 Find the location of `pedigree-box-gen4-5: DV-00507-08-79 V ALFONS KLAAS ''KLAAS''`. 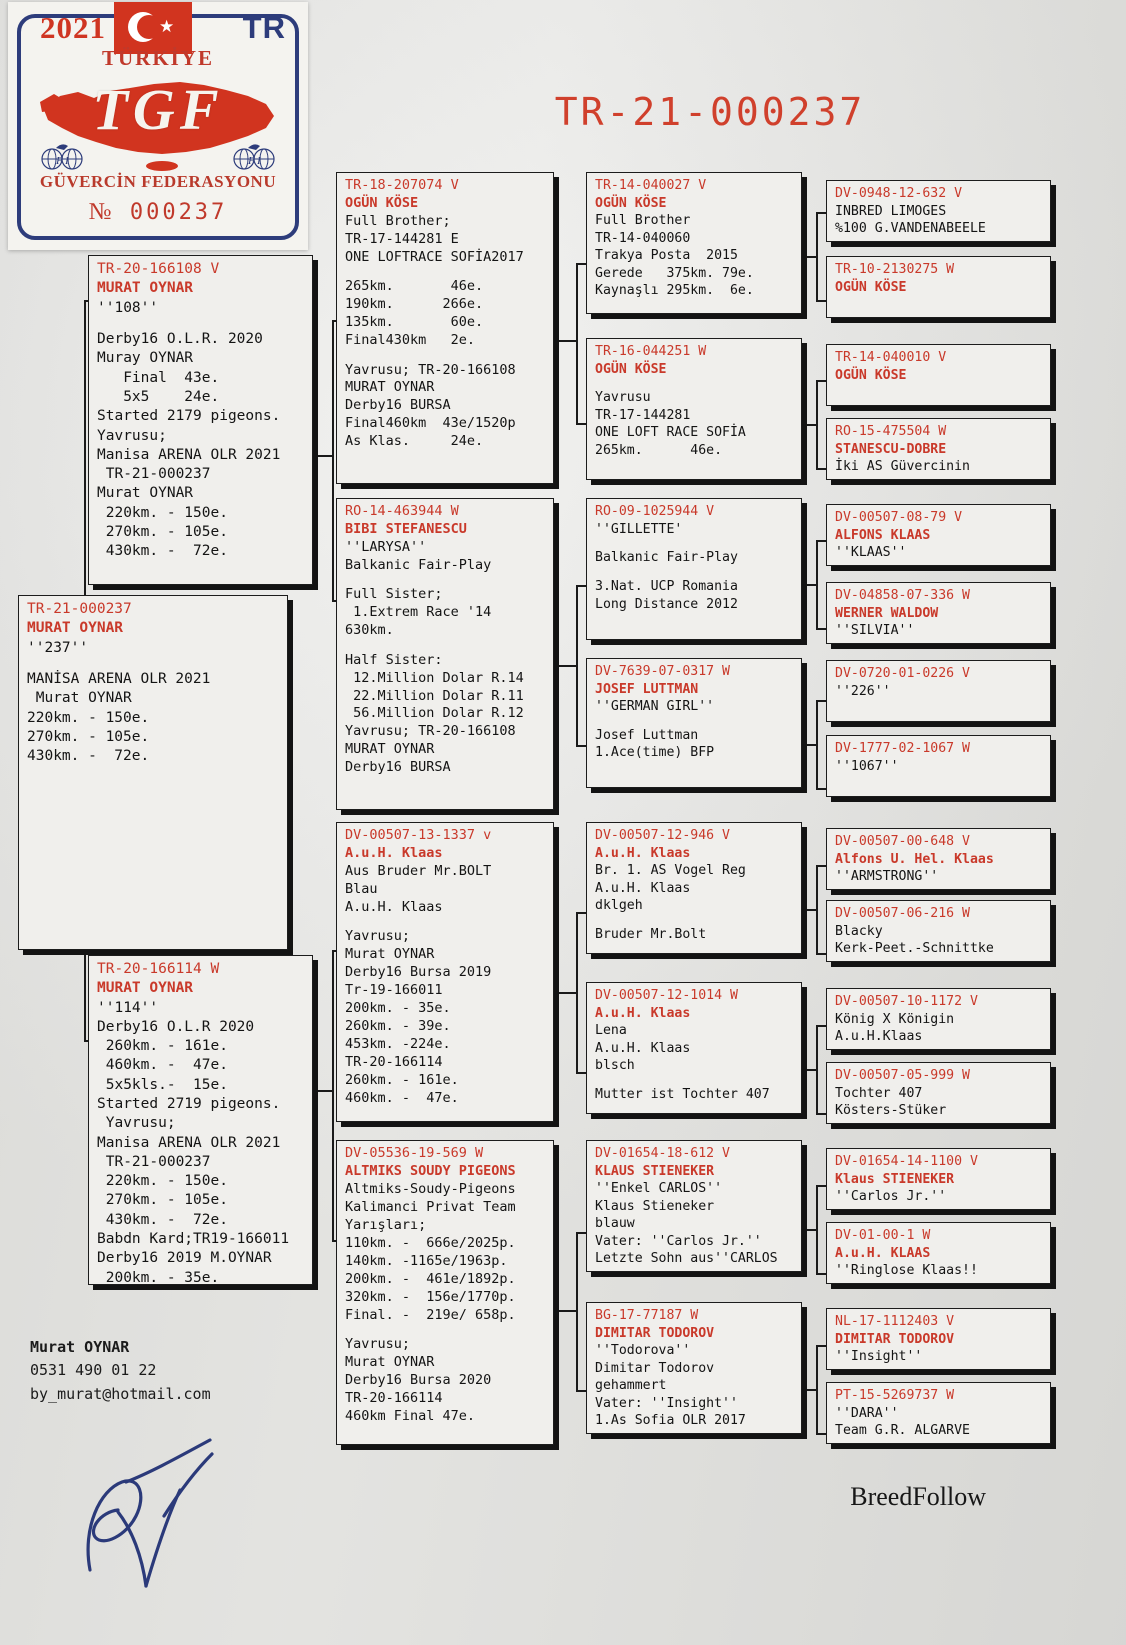

pedigree-box-gen4-5: DV-00507-08-79 V ALFONS KLAAS ''KLAAS'' is located at coordinates (938, 535).